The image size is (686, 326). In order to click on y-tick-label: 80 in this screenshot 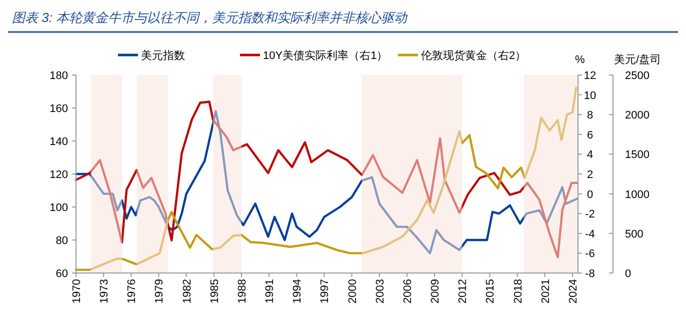, I will do `click(62, 241)`.